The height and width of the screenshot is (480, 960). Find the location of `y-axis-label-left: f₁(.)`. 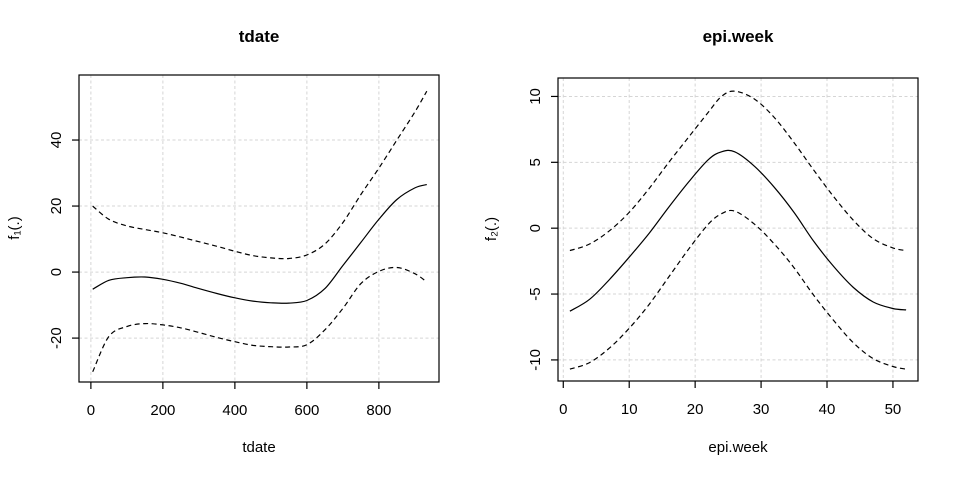

y-axis-label-left: f₁(.) is located at coordinates (14, 228).